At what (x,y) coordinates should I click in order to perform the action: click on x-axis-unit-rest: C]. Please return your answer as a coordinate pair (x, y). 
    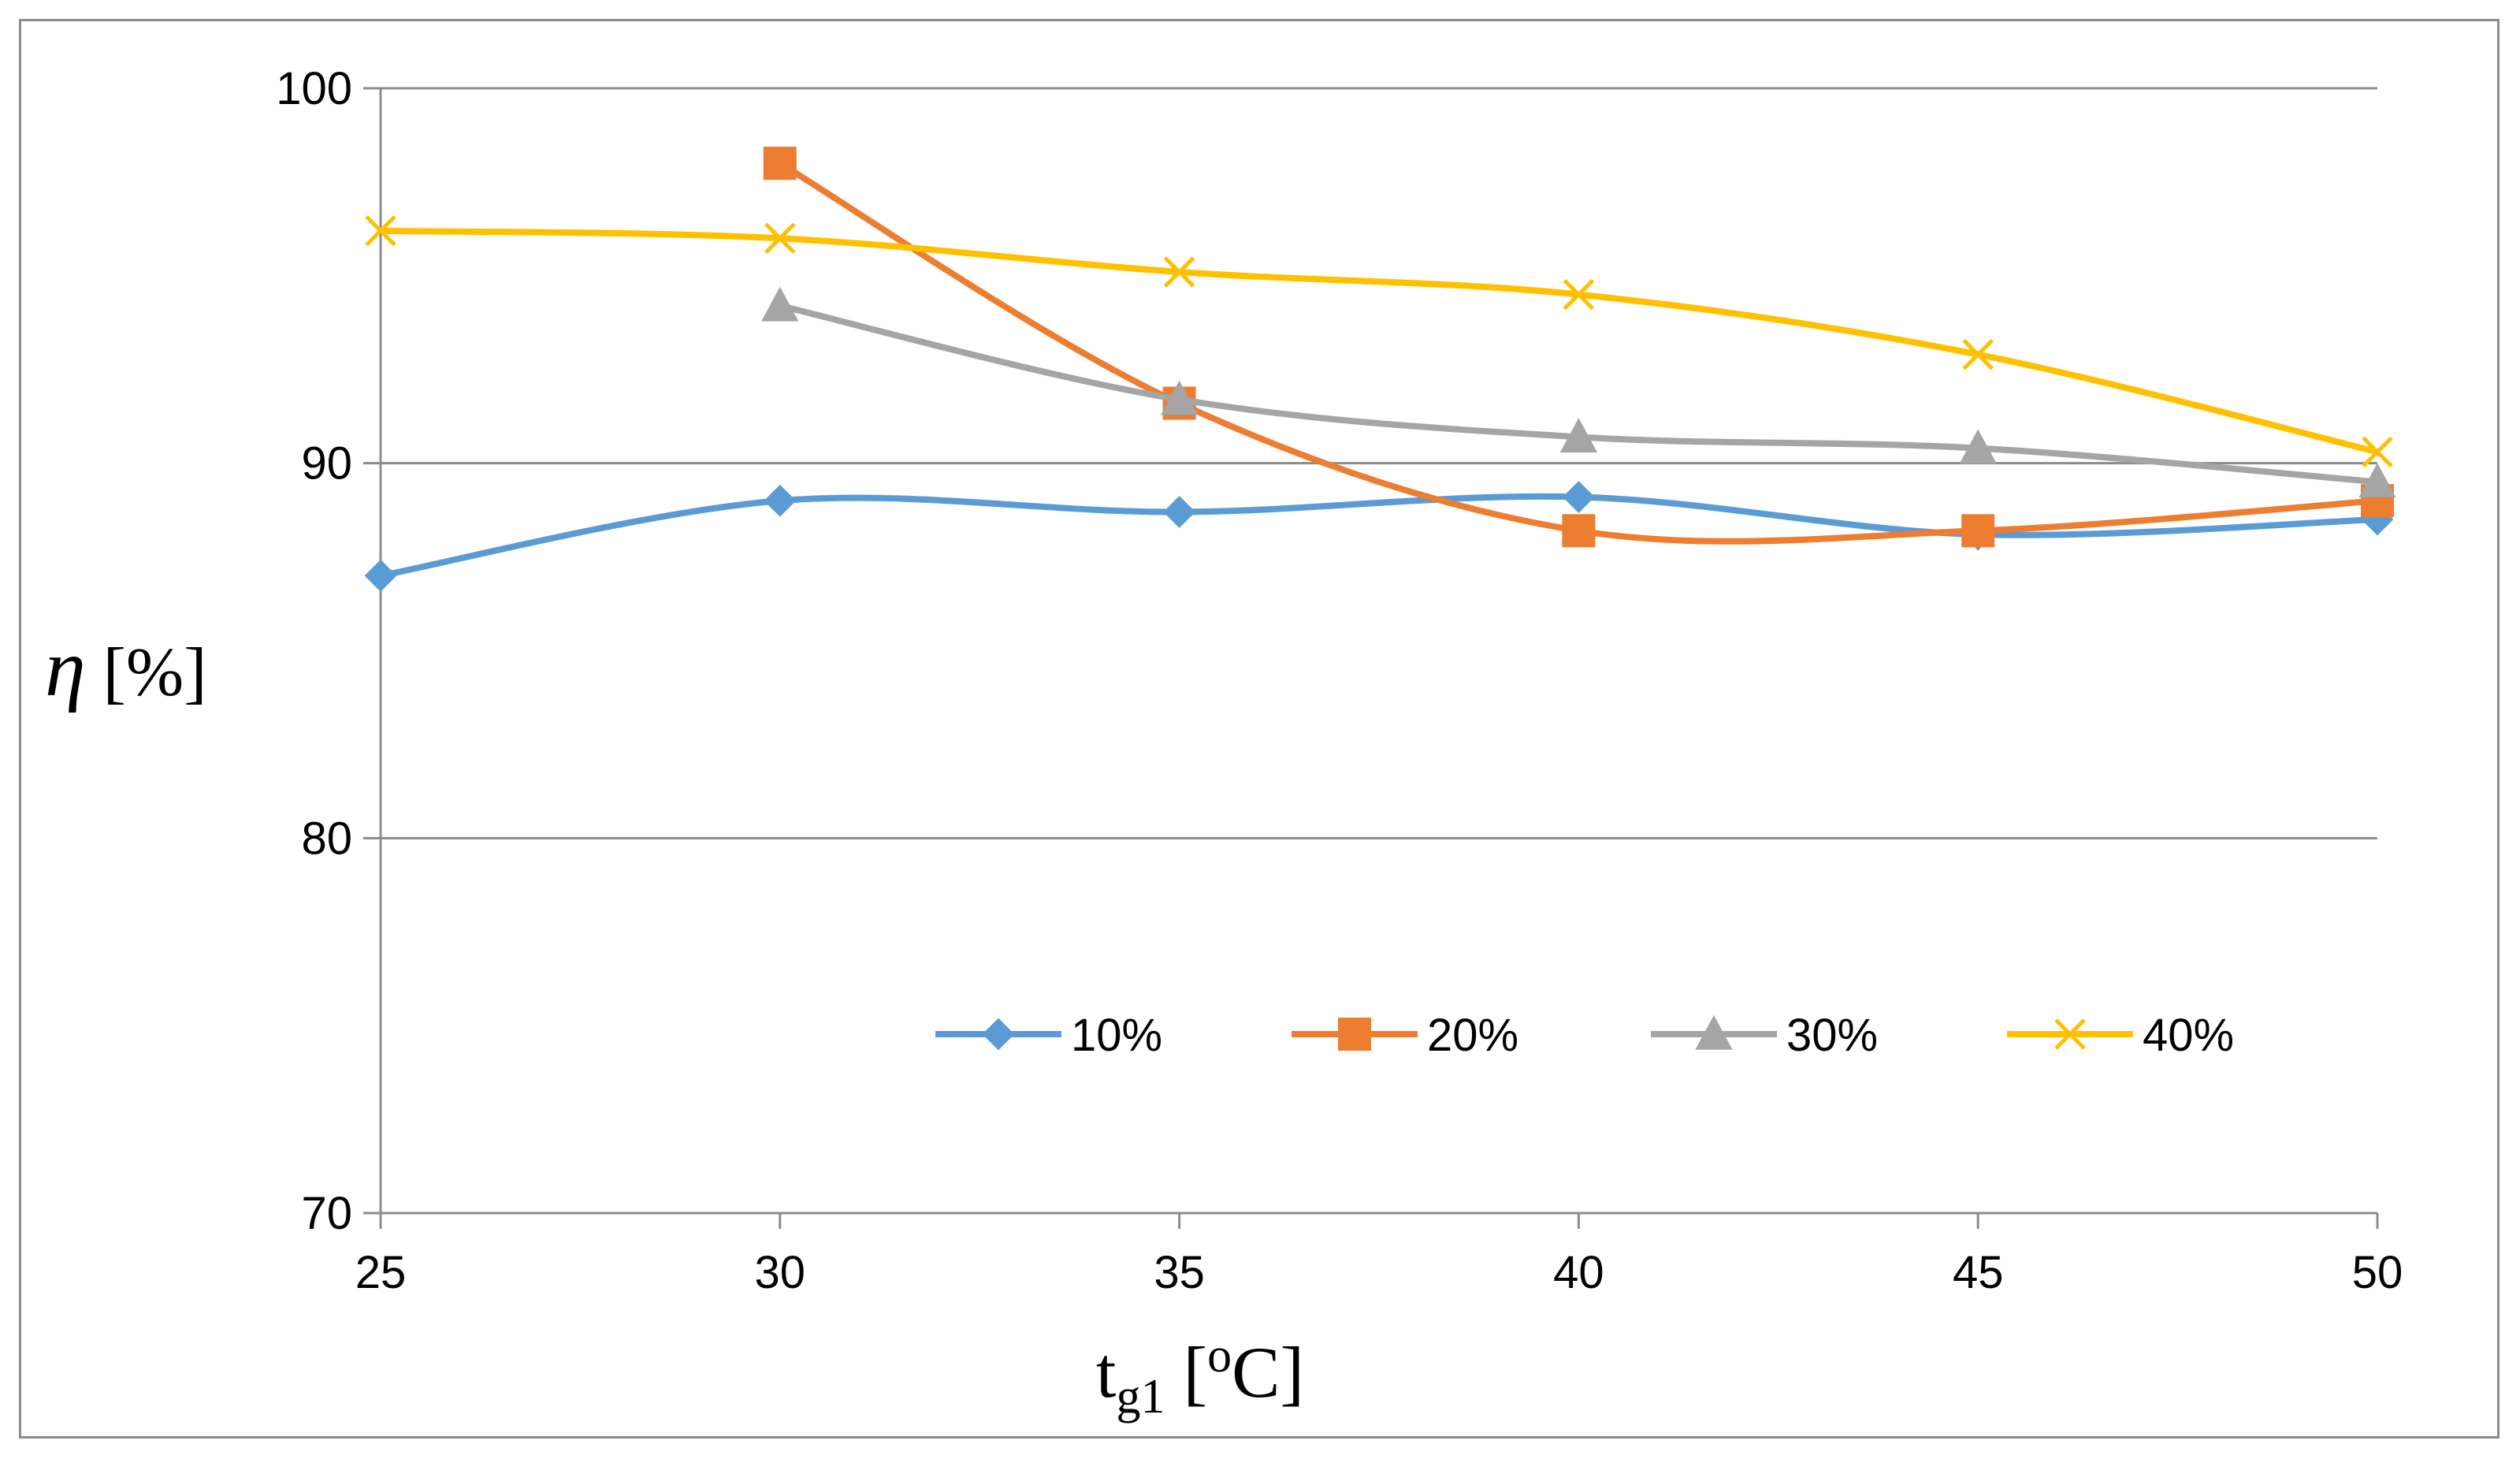
    Looking at the image, I should click on (1268, 1372).